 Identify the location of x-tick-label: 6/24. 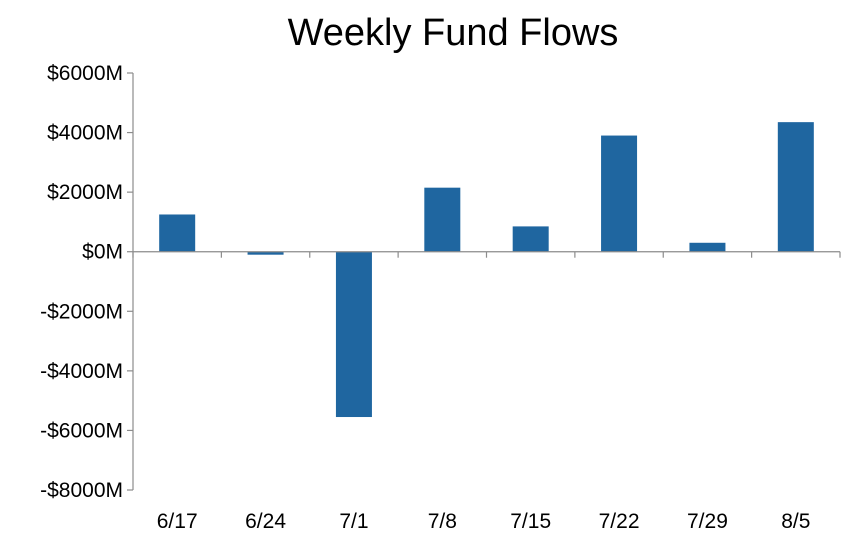
(265, 521).